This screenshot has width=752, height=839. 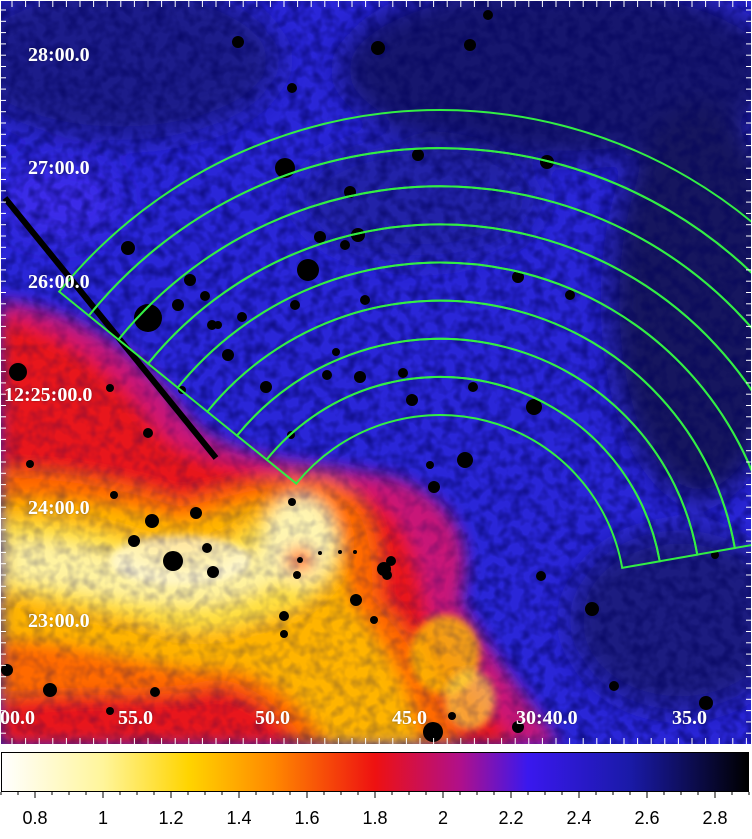 What do you see at coordinates (307, 818) in the screenshot?
I see `colorbar-tick-label: 1.6` at bounding box center [307, 818].